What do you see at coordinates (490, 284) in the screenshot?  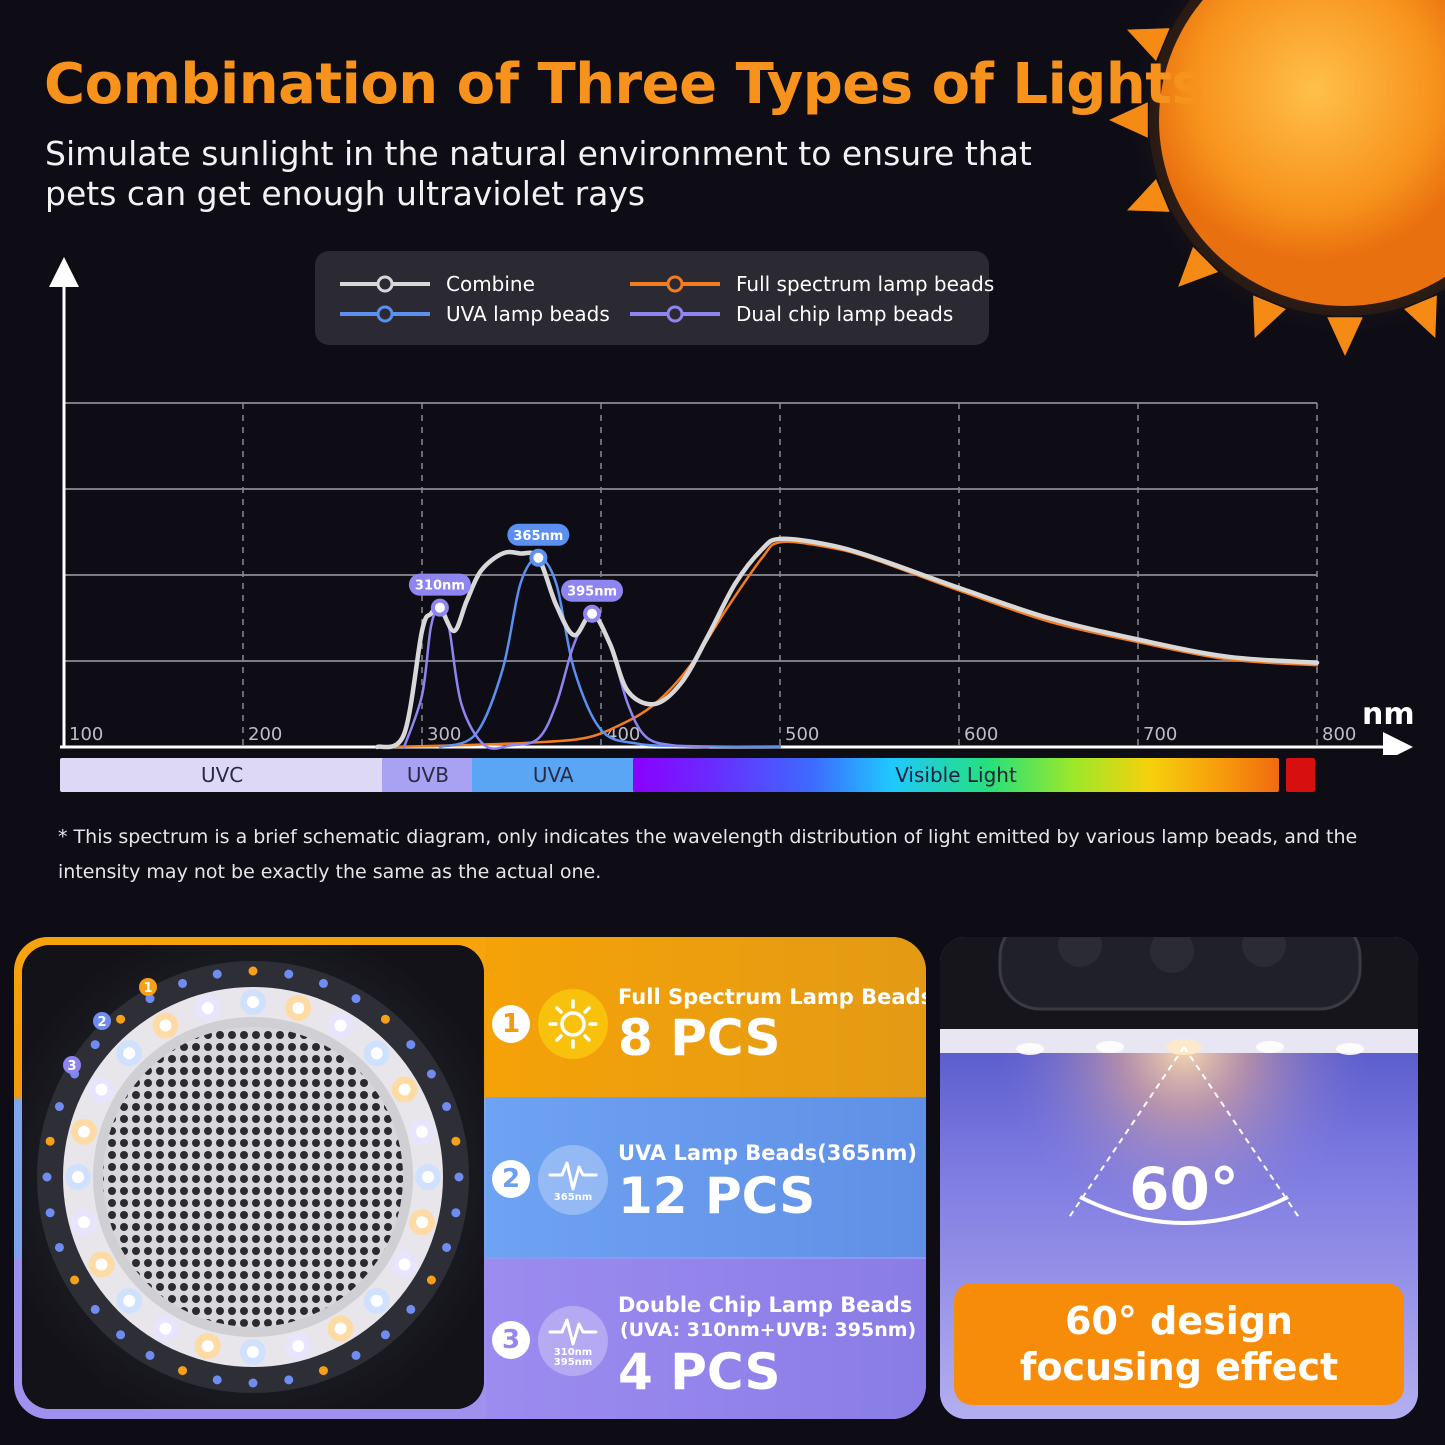 I see `legend-label: Combine` at bounding box center [490, 284].